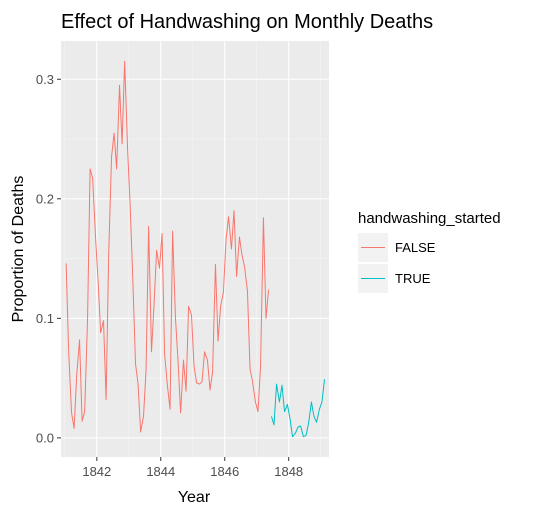 Image resolution: width=548 pixels, height=516 pixels. What do you see at coordinates (45, 318) in the screenshot?
I see `y-tick-label: 0.1` at bounding box center [45, 318].